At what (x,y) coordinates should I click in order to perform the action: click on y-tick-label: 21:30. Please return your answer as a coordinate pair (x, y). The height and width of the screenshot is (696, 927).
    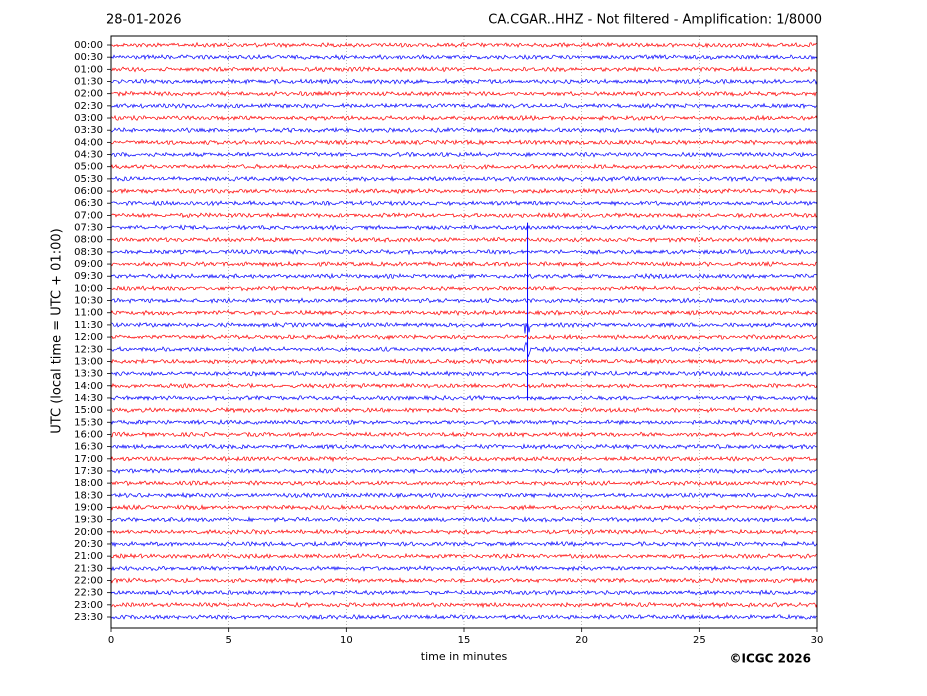
    Looking at the image, I should click on (88, 568).